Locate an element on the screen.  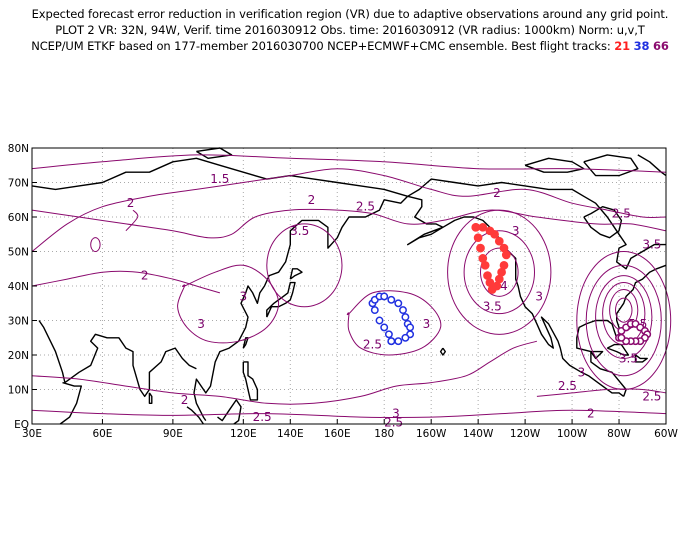
lon-tick-label: 140W is located at coordinates (478, 434).